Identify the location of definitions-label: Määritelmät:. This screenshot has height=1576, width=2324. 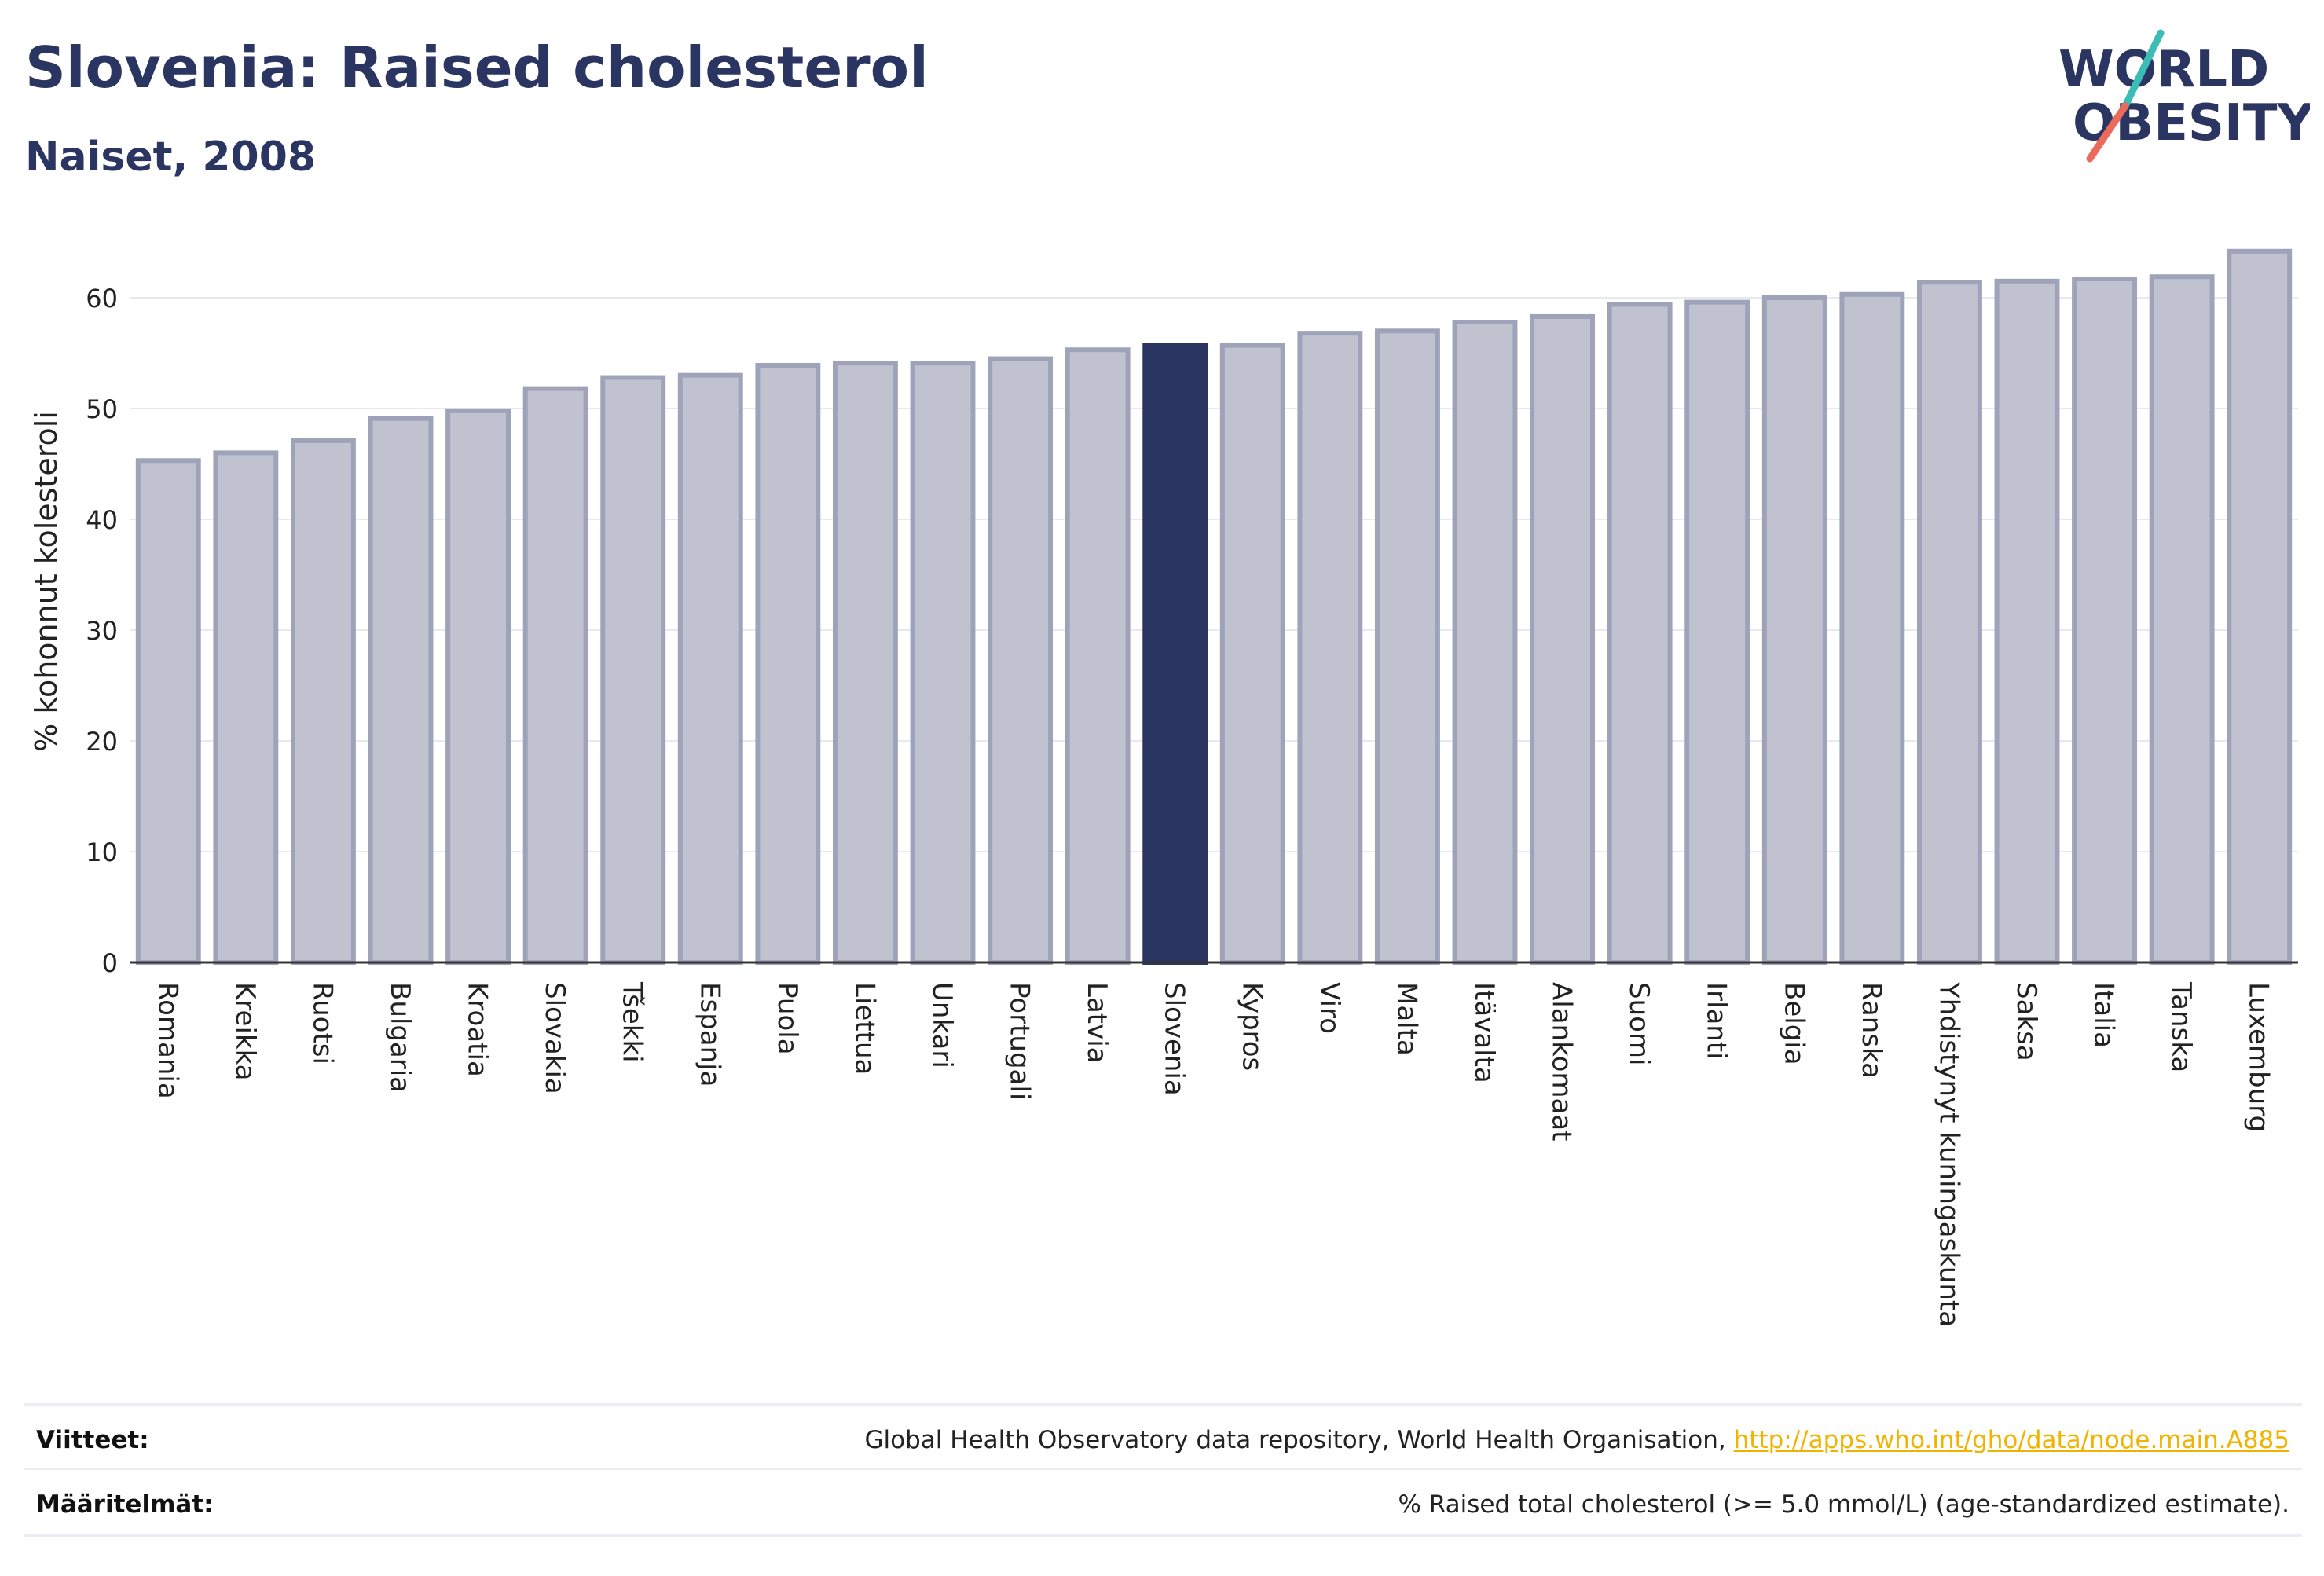
(125, 1504).